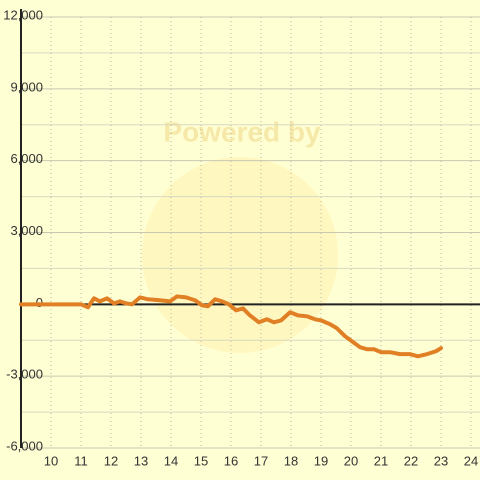 The image size is (480, 480). Describe the element at coordinates (231, 326) in the screenshot. I see `data-line` at that location.